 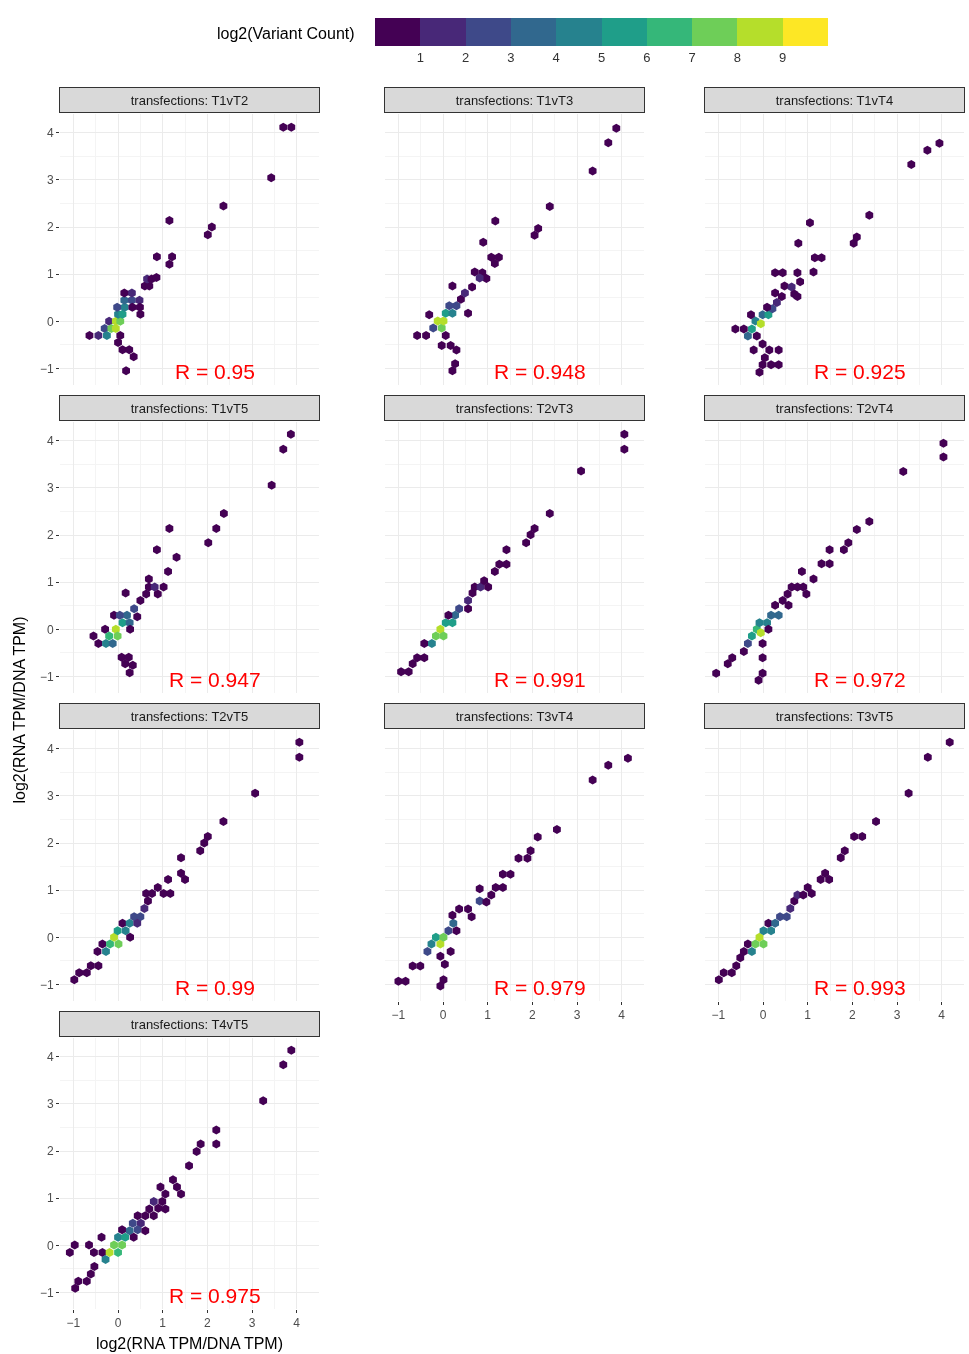 I want to click on color-bar-label: 6, so click(x=647, y=58).